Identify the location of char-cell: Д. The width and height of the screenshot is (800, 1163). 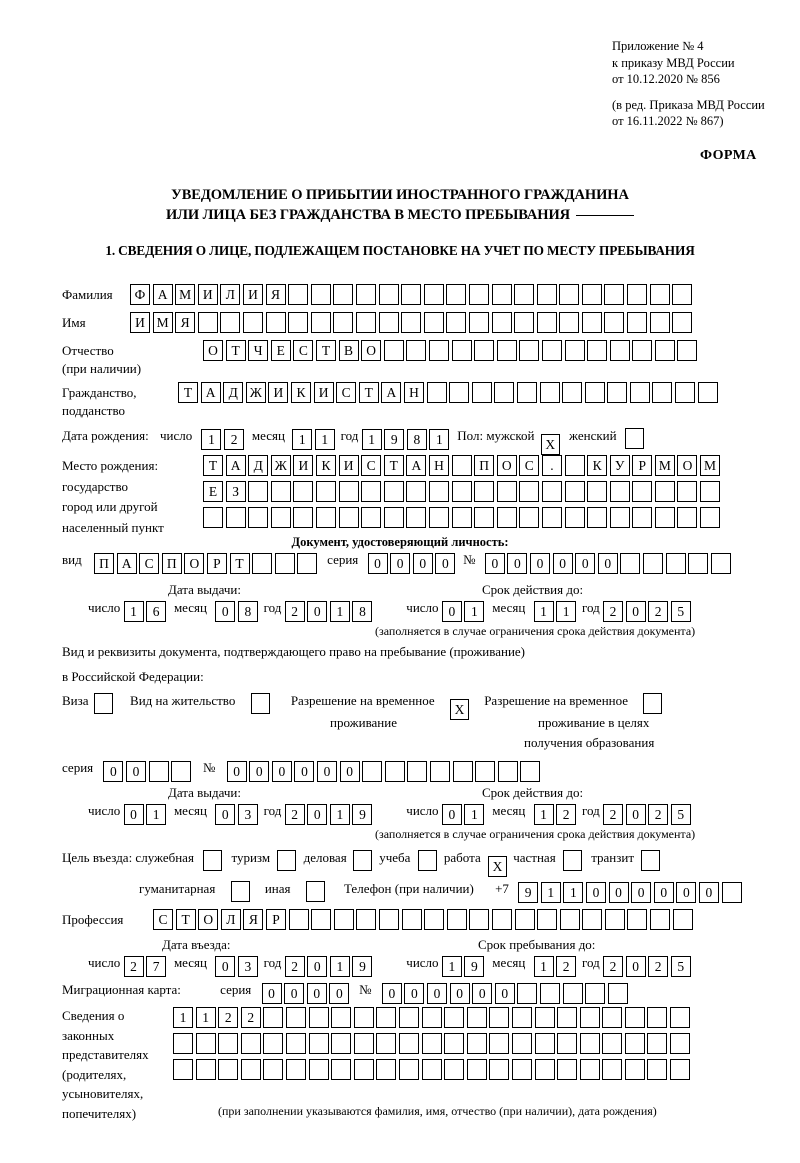
(233, 392).